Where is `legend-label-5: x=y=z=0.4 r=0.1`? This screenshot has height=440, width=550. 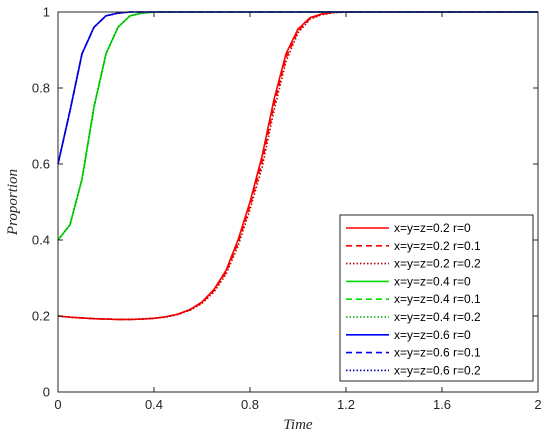 legend-label-5: x=y=z=0.4 r=0.1 is located at coordinates (437, 299).